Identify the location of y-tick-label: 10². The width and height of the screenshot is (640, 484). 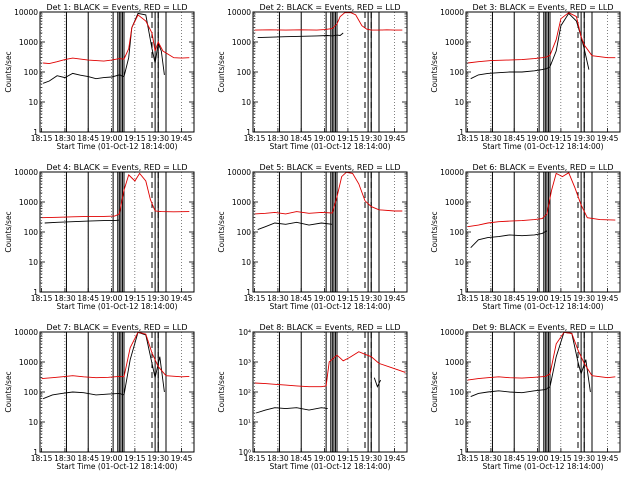
(244, 392).